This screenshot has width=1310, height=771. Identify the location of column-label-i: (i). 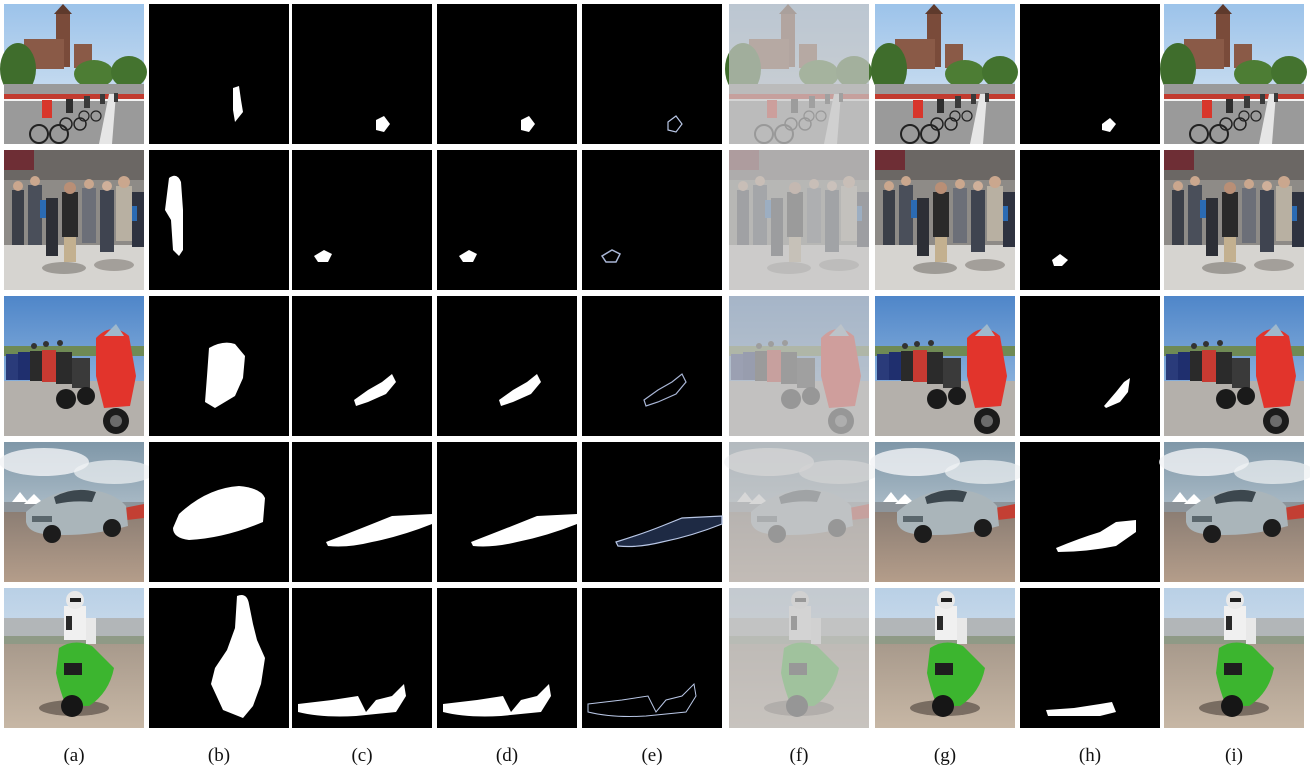
(1234, 755).